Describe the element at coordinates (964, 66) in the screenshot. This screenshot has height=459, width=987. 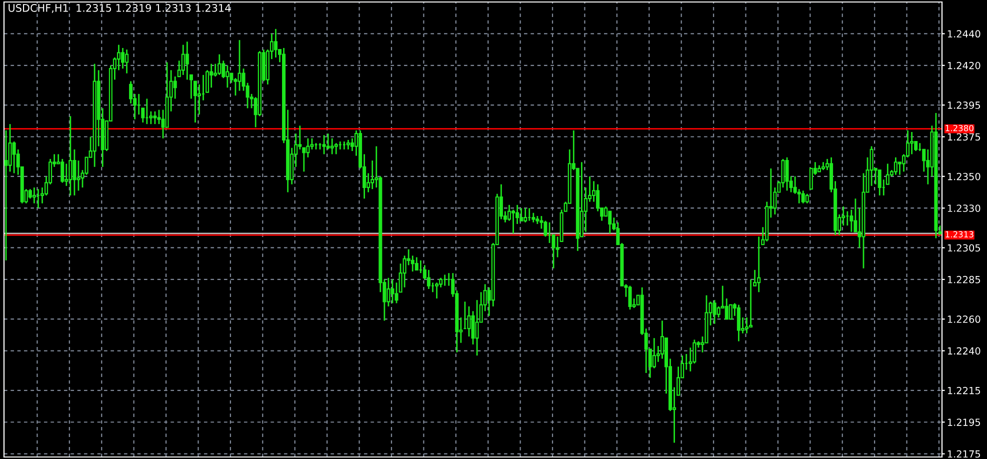
I see `y-tick-label: 1.2420` at that location.